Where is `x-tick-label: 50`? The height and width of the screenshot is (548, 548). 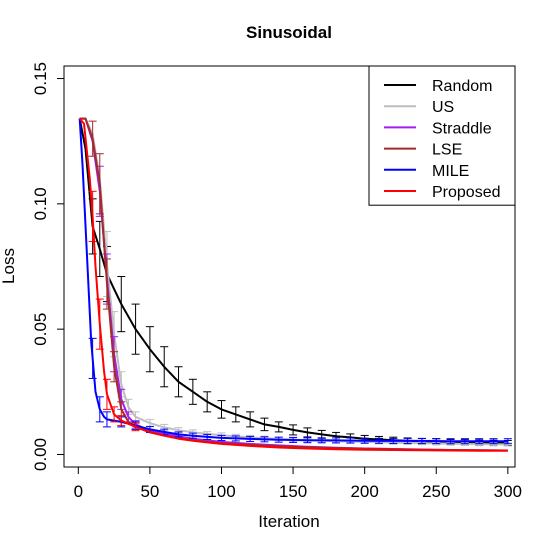 x-tick-label: 50 is located at coordinates (149, 491).